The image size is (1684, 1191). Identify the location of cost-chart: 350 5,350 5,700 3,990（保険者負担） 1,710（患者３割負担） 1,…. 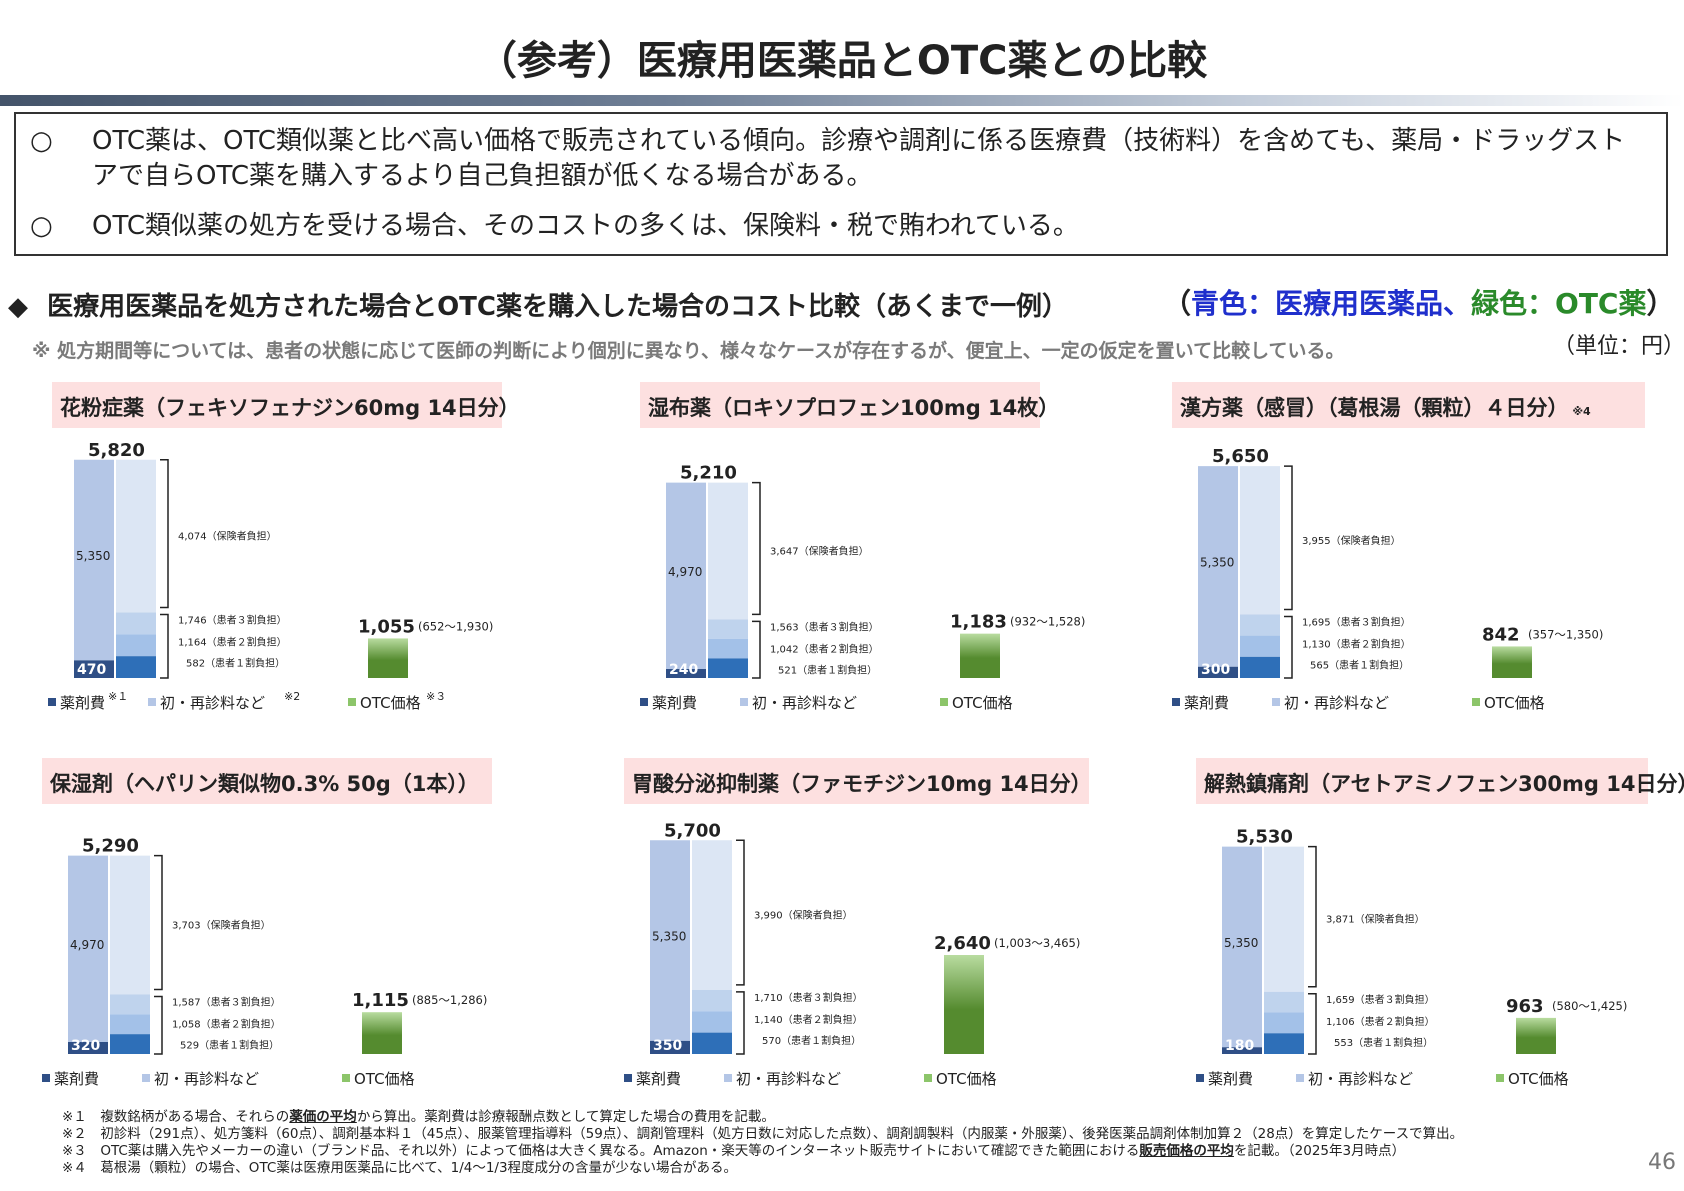
(852, 954).